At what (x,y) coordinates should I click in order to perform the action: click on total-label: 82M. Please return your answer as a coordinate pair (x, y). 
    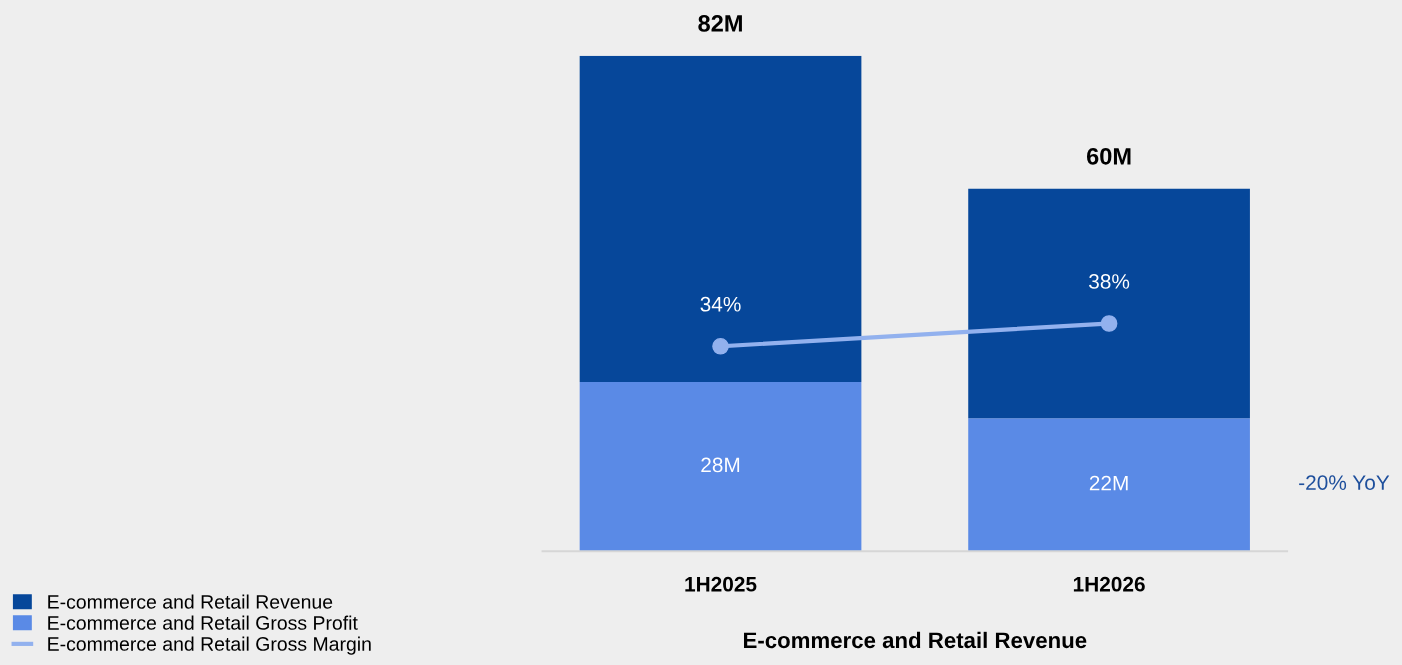
    Looking at the image, I should click on (720, 23).